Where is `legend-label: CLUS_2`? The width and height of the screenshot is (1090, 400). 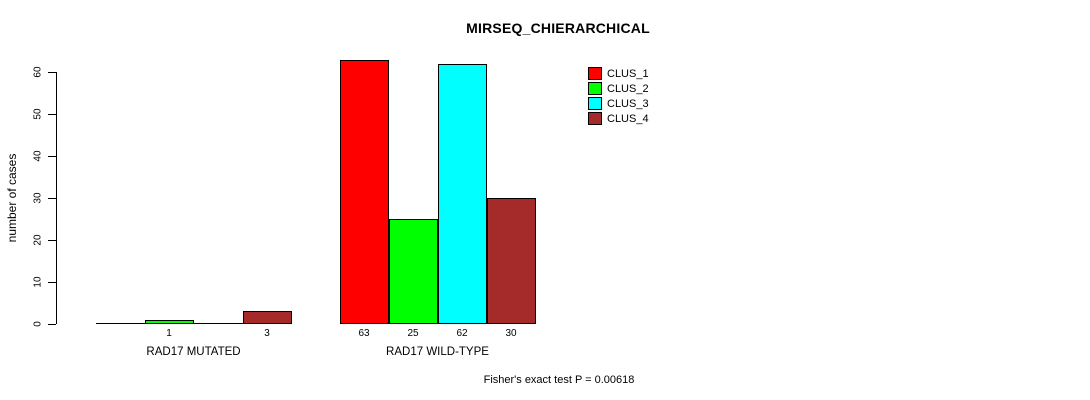 legend-label: CLUS_2 is located at coordinates (628, 88).